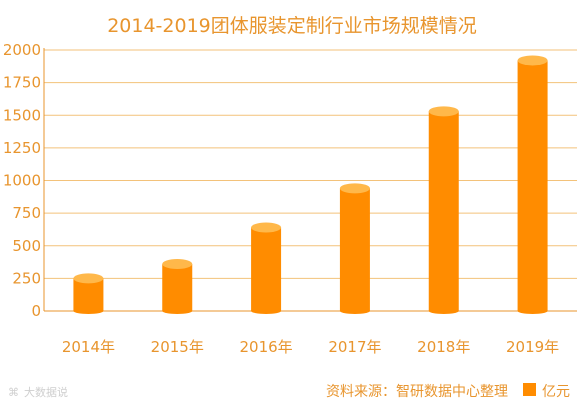  I want to click on y-tick-label: 0, so click(36, 311).